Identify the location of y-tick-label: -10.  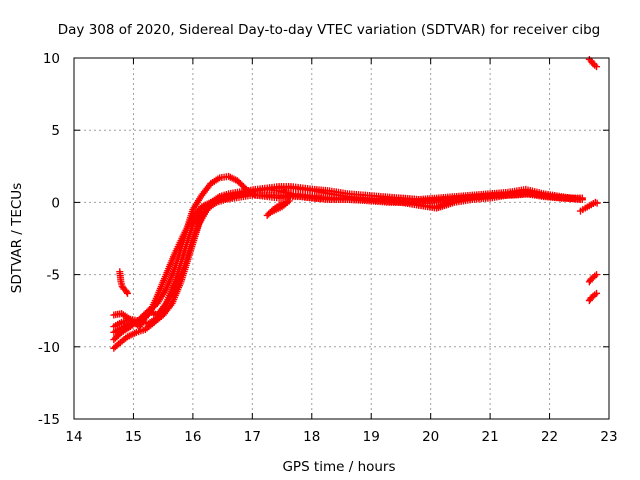
(49, 348).